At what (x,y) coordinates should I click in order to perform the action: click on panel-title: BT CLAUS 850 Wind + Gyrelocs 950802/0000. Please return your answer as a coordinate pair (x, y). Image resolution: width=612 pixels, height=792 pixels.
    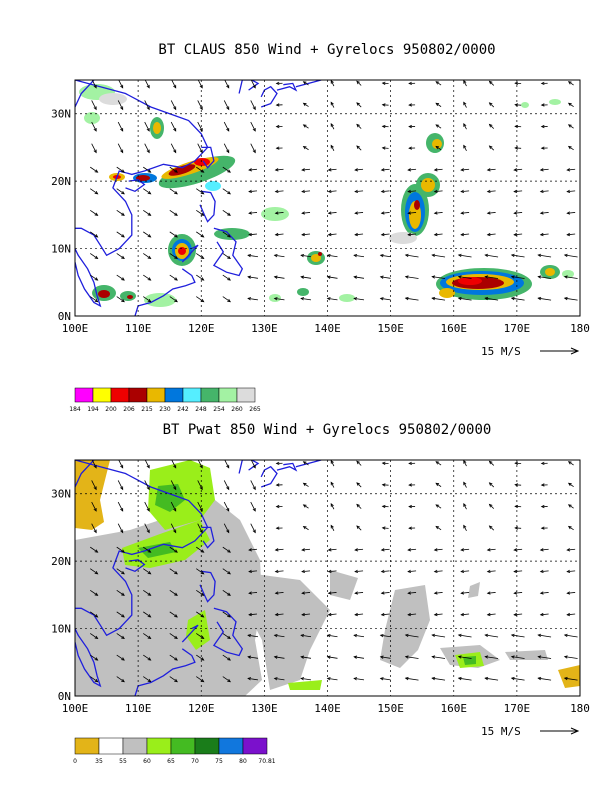
    Looking at the image, I should click on (326, 50).